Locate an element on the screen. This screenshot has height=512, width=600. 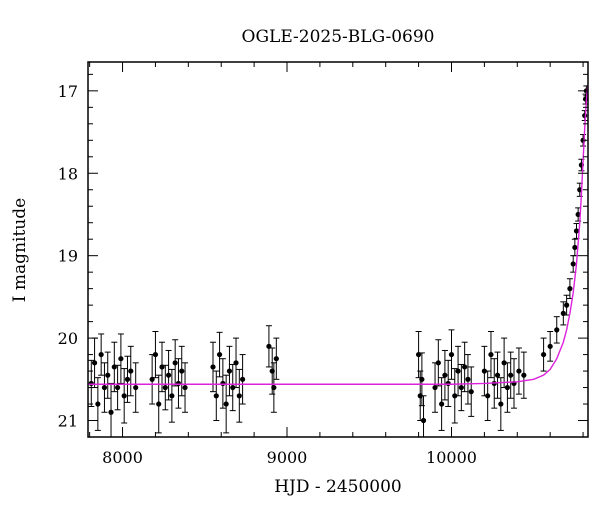
x-axis-label: HJD - 2450000 is located at coordinates (338, 487).